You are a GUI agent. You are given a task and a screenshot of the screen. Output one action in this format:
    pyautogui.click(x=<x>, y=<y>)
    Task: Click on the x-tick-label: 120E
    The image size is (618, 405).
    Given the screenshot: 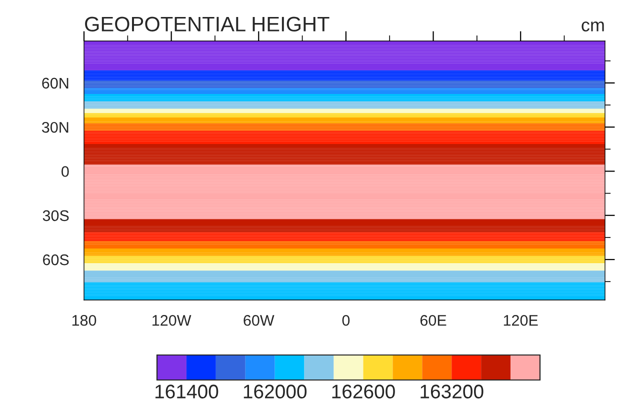 What is the action you would take?
    pyautogui.click(x=521, y=320)
    